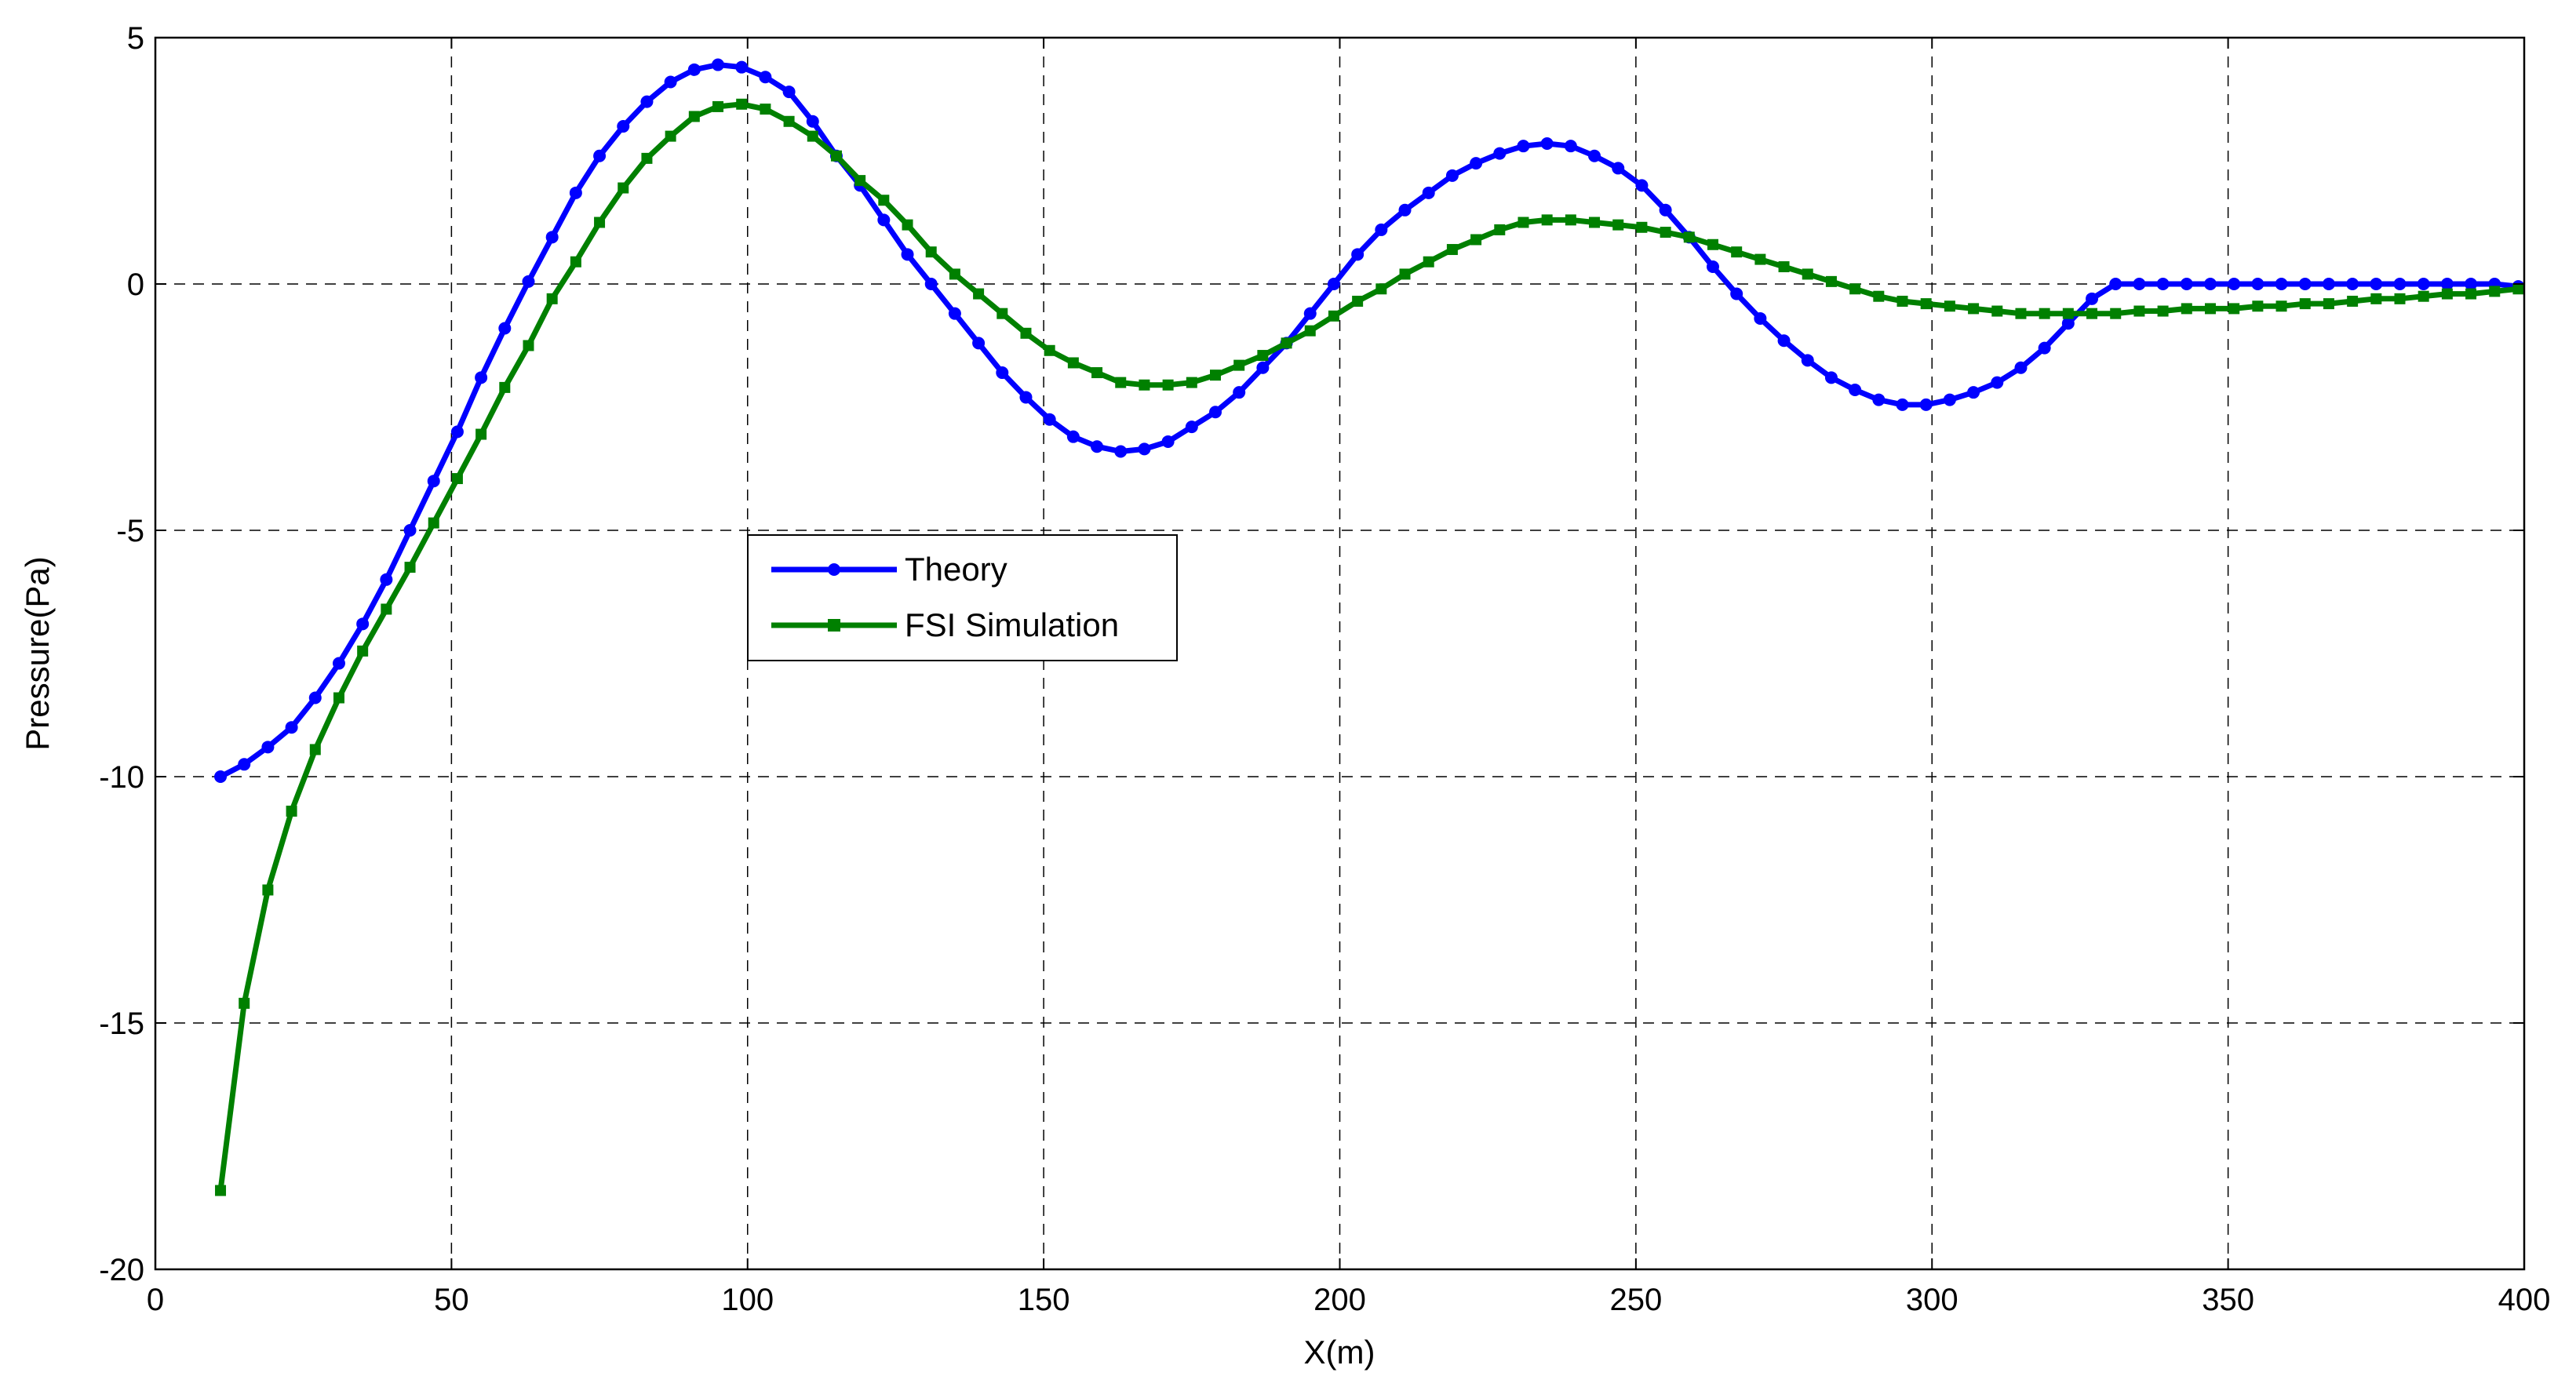  Describe the element at coordinates (747, 1300) in the screenshot. I see `x-tick-label: 100` at that location.